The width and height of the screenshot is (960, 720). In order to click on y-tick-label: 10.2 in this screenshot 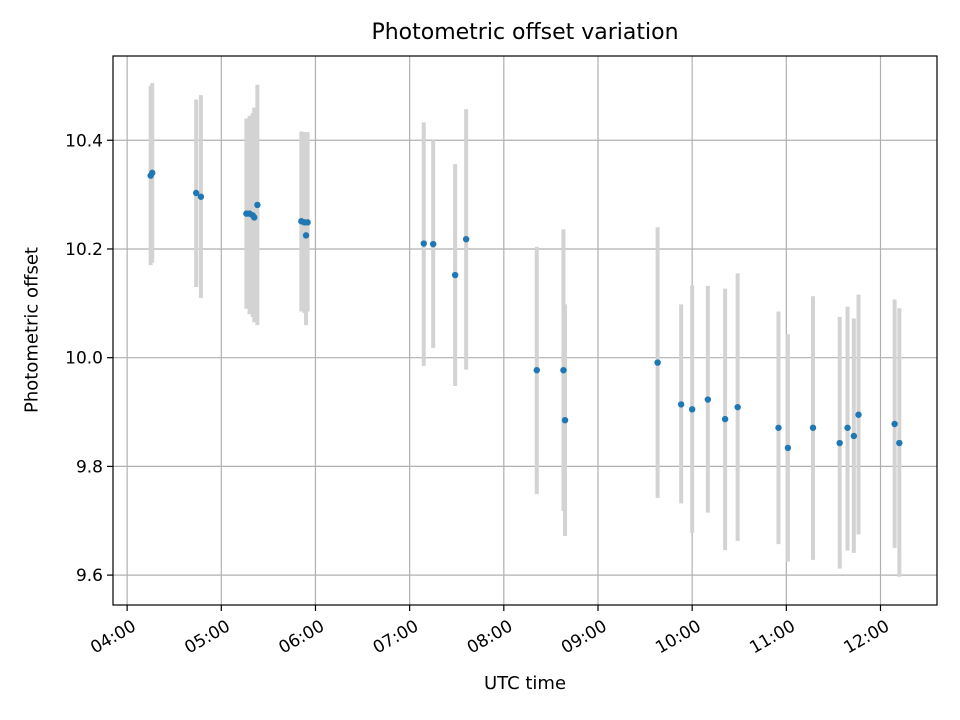, I will do `click(84, 250)`.